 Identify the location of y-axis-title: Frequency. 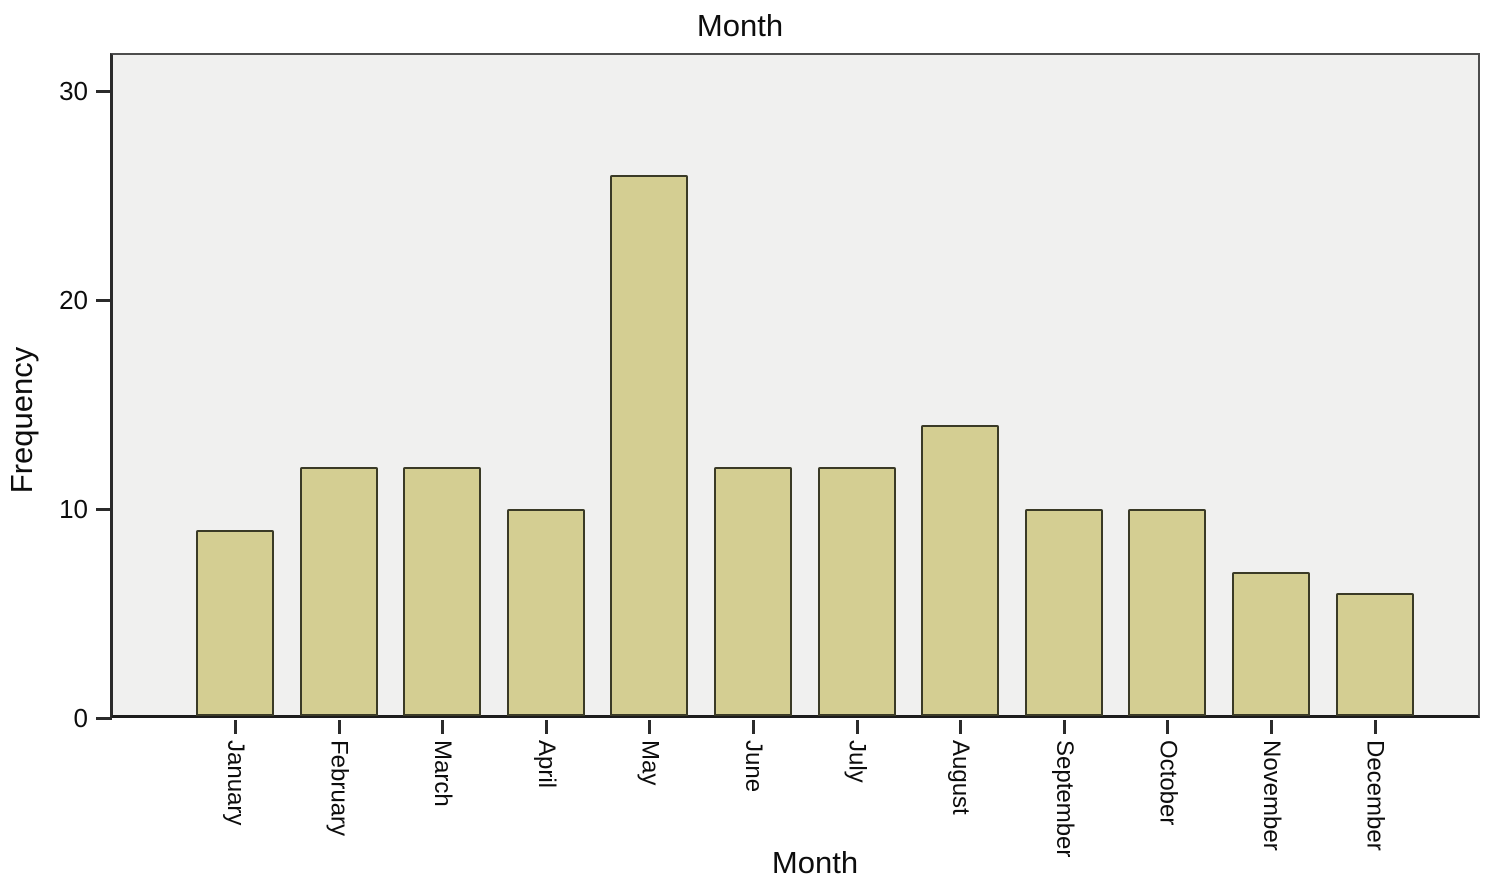
(21, 420).